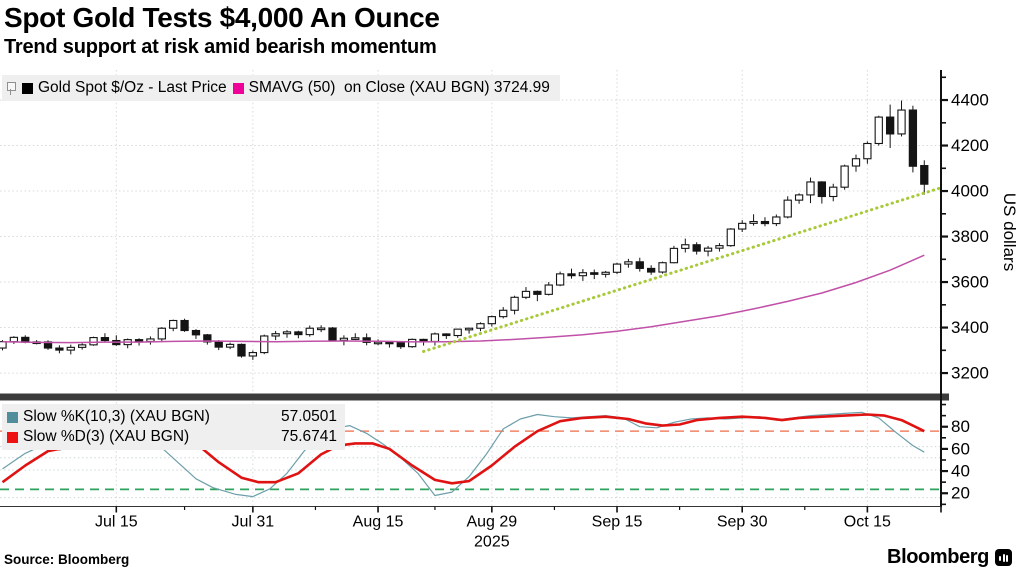 The image size is (1024, 576). Describe the element at coordinates (938, 557) in the screenshot. I see `bloomberg-wordmark: Bloomberg` at that location.